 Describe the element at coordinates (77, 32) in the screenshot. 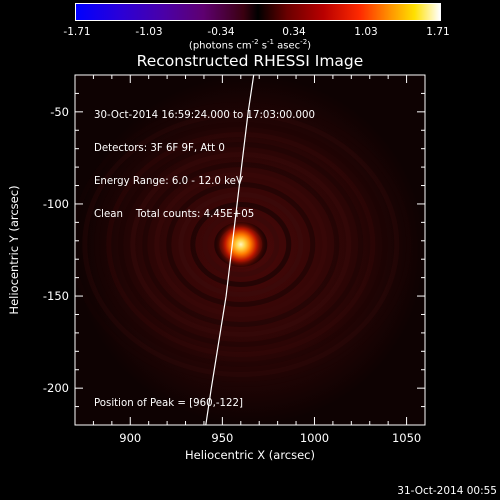

I see `colorbar-tick: -1.71` at that location.